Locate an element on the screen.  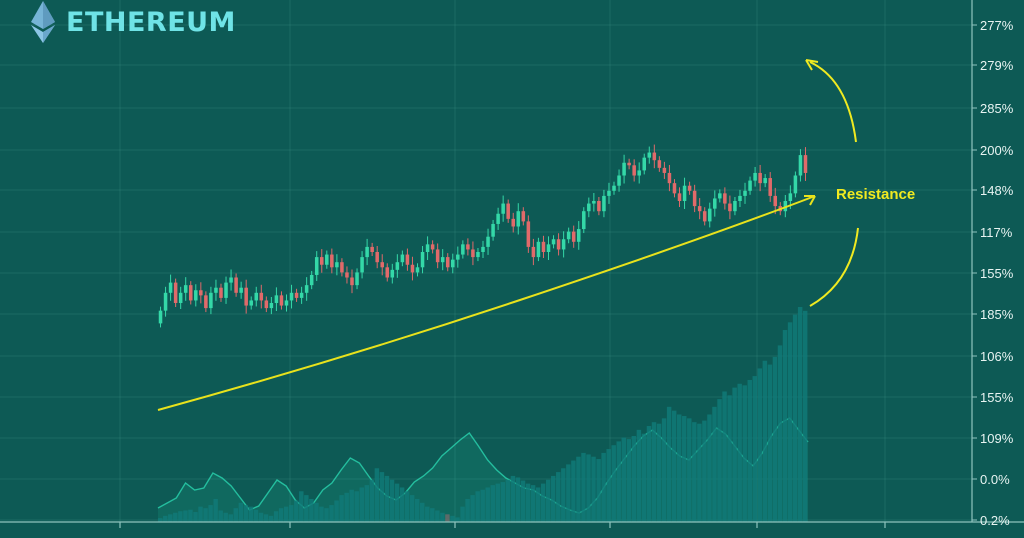
y-axis-tick-label: 277% is located at coordinates (997, 25).